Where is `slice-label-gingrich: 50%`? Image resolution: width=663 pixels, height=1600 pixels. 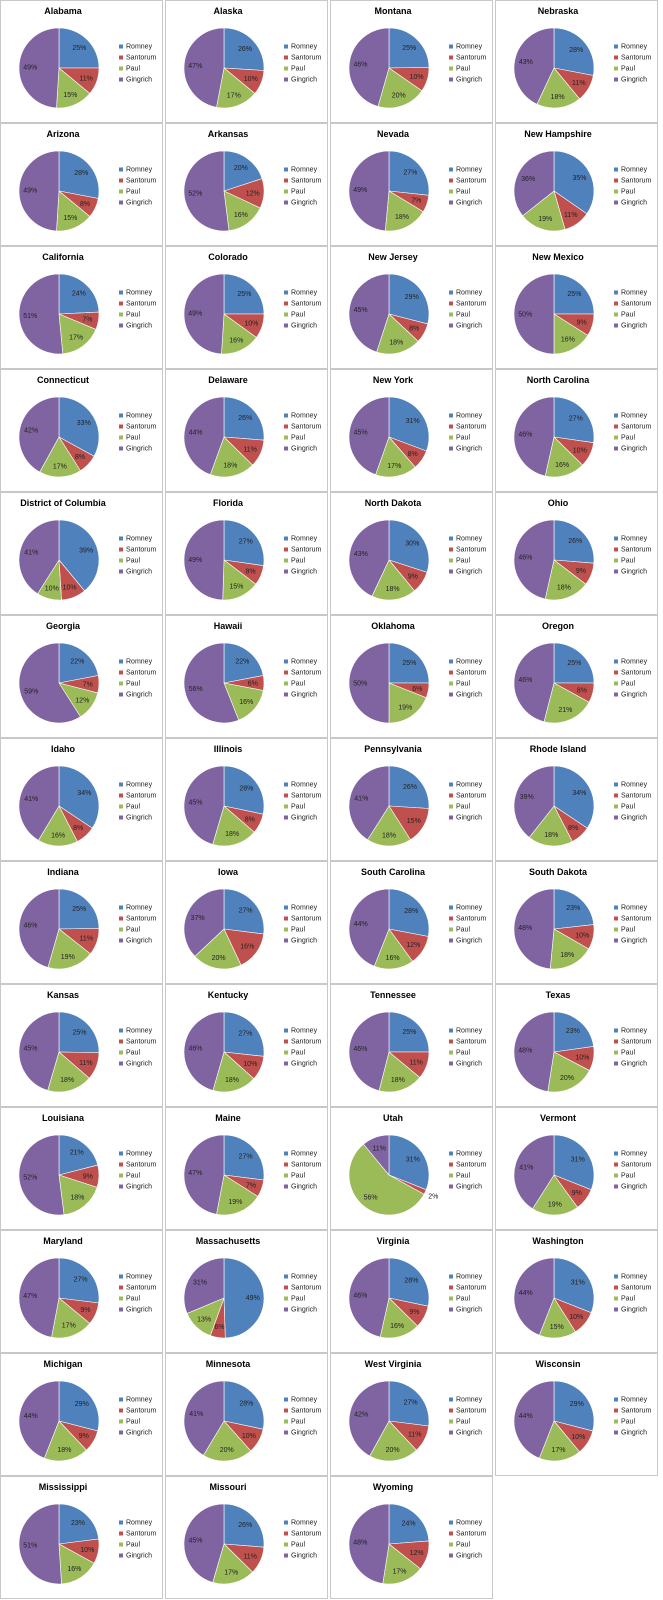
slice-label-gingrich: 50% is located at coordinates (360, 684).